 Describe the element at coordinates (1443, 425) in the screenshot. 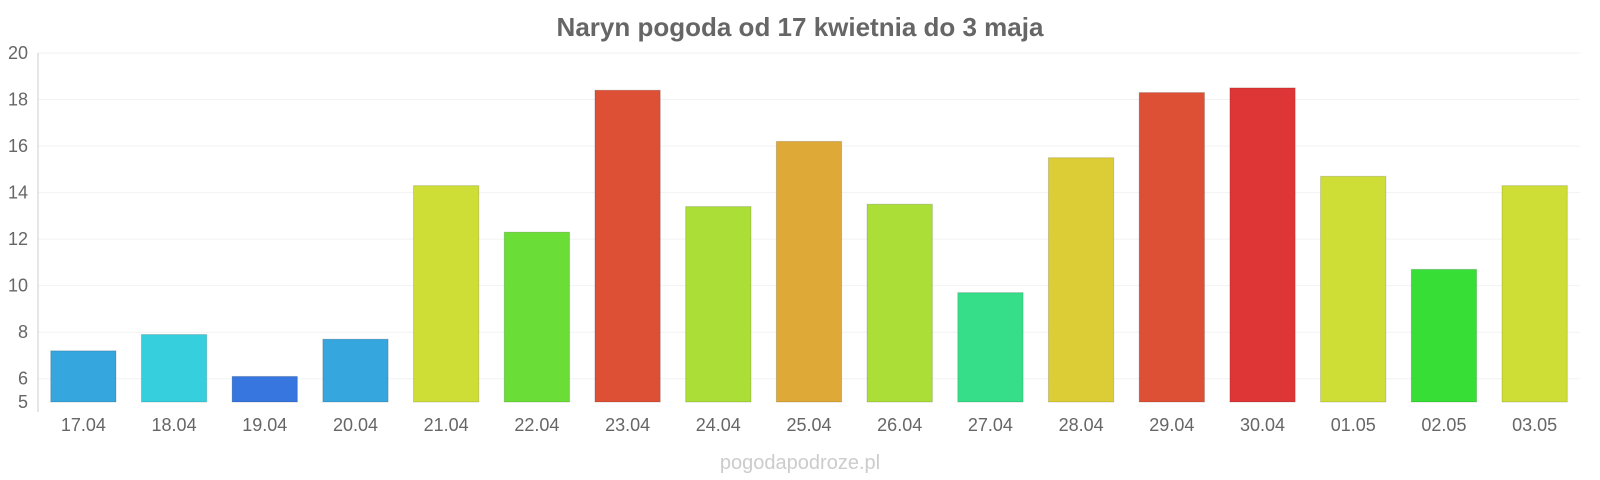

I see `x-tick-label: 02.05` at that location.